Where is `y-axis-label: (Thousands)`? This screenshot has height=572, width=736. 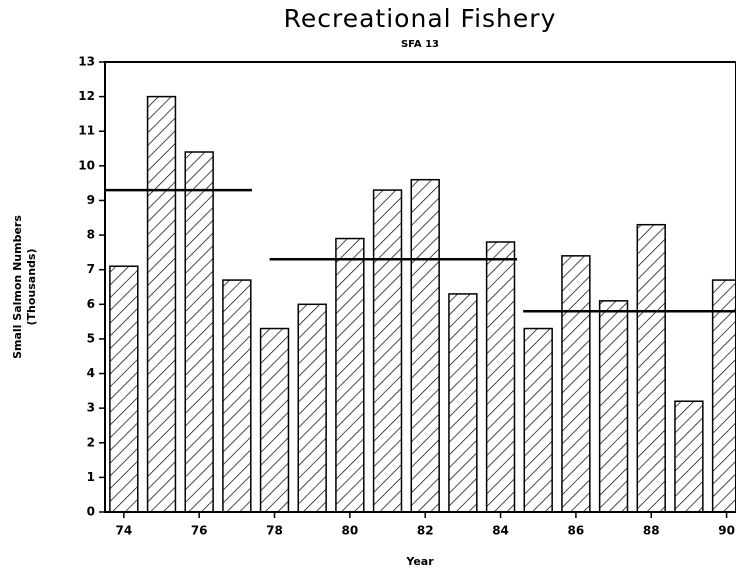 y-axis-label: (Thousands) is located at coordinates (31, 287).